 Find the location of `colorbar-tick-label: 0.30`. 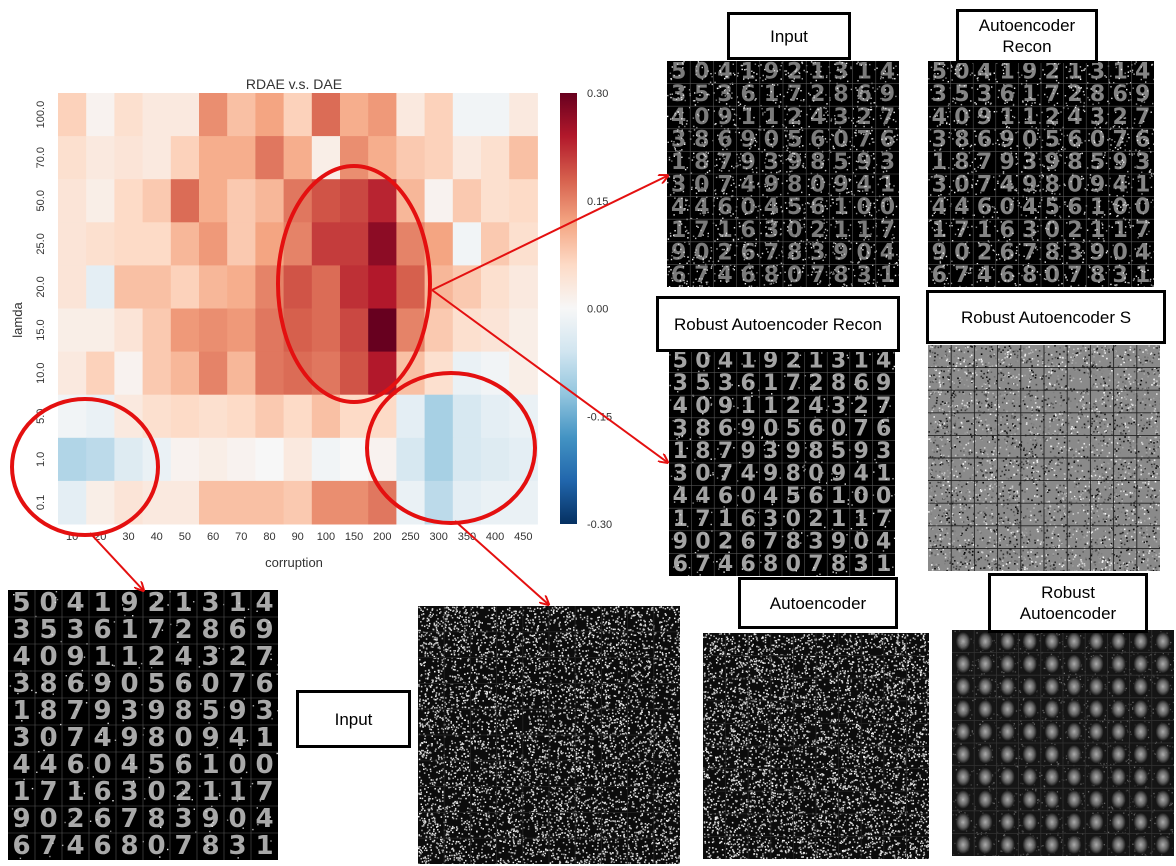

colorbar-tick-label: 0.30 is located at coordinates (597, 94).